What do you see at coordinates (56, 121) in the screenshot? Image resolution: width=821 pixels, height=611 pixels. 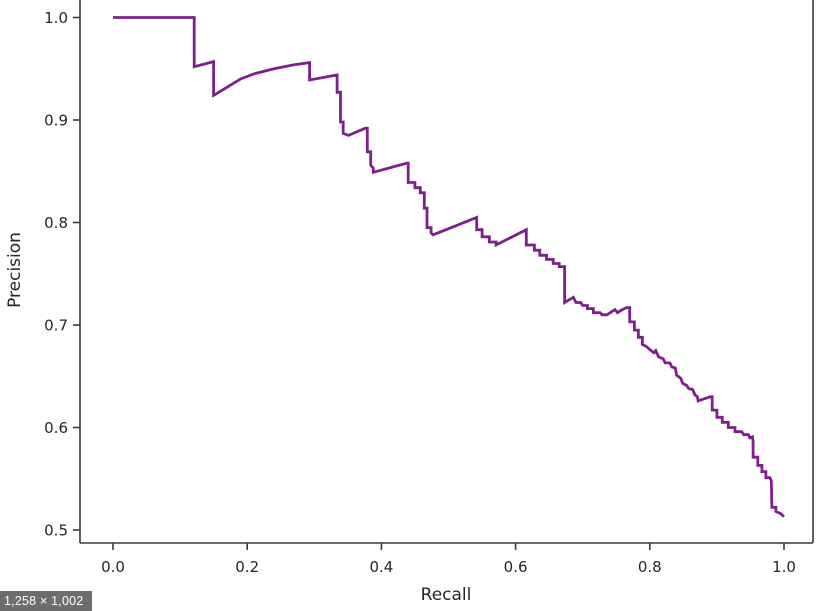 I see `y-tick-label: 0.9` at bounding box center [56, 121].